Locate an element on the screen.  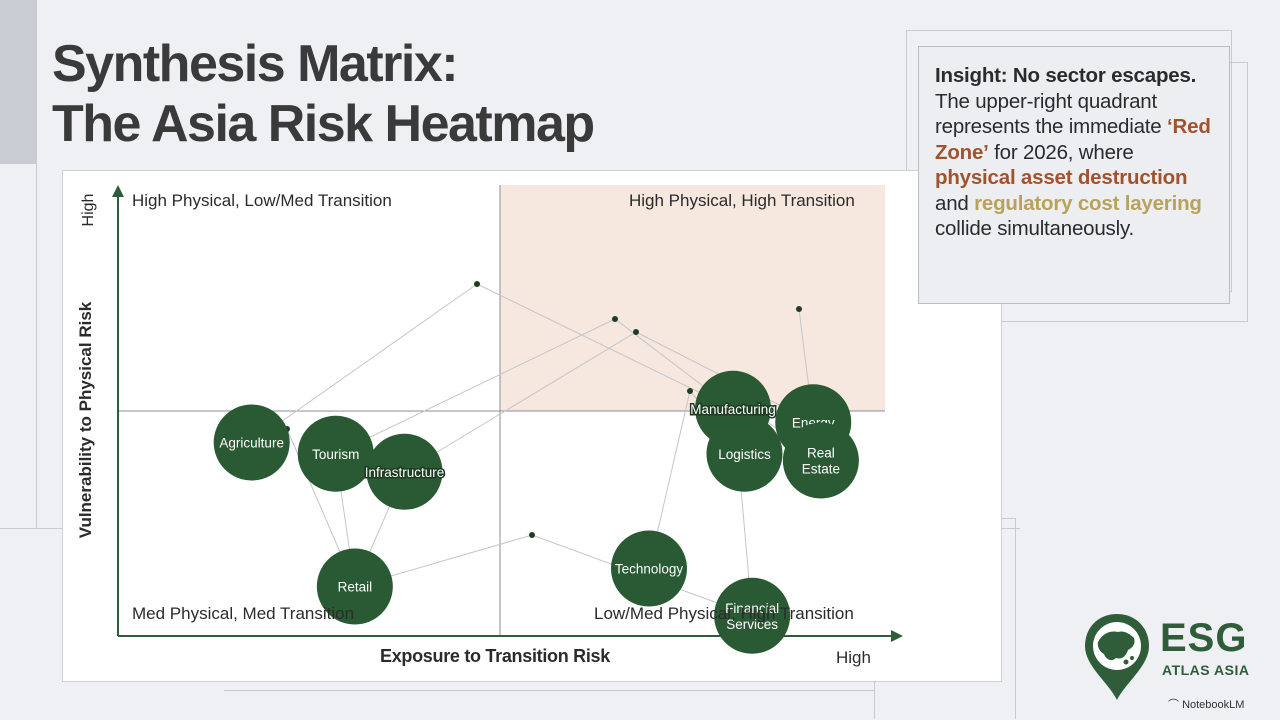
sector-node-tourism is located at coordinates (335, 453).